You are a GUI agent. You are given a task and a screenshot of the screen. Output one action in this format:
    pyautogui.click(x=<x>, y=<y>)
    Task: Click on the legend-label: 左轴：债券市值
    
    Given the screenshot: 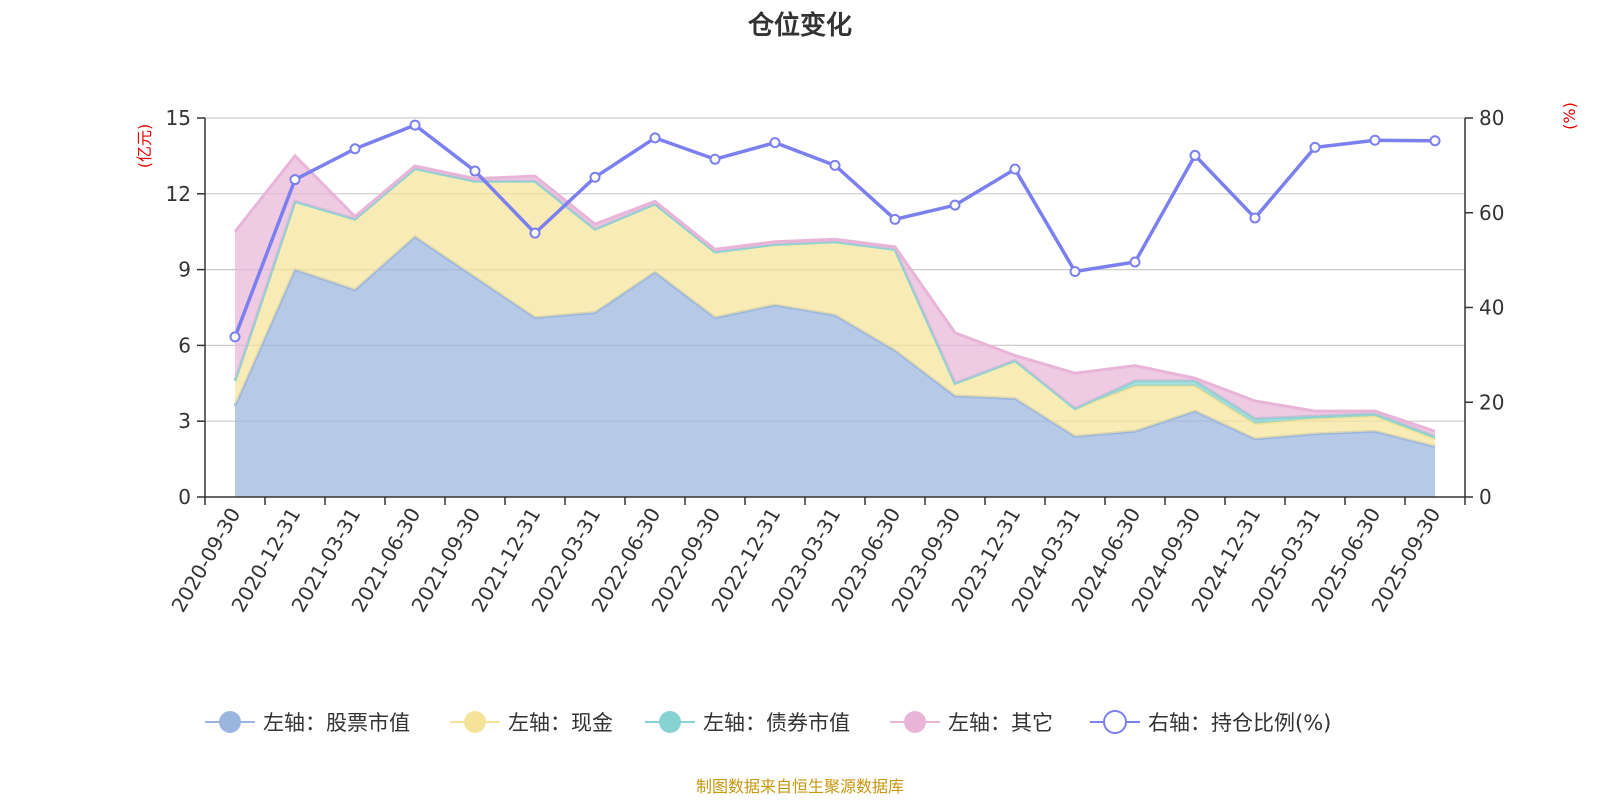 What is the action you would take?
    pyautogui.click(x=776, y=723)
    